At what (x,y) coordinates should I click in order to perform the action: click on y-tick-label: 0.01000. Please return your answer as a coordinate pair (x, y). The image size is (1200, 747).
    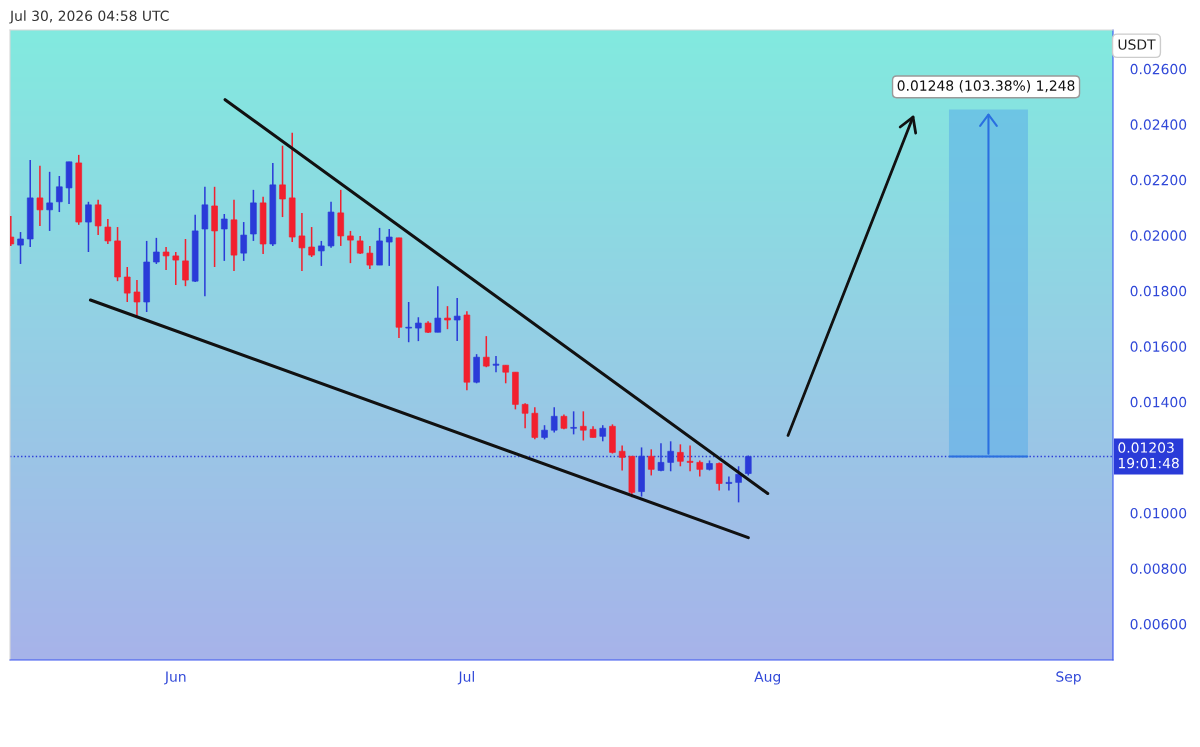
    Looking at the image, I should click on (1158, 513).